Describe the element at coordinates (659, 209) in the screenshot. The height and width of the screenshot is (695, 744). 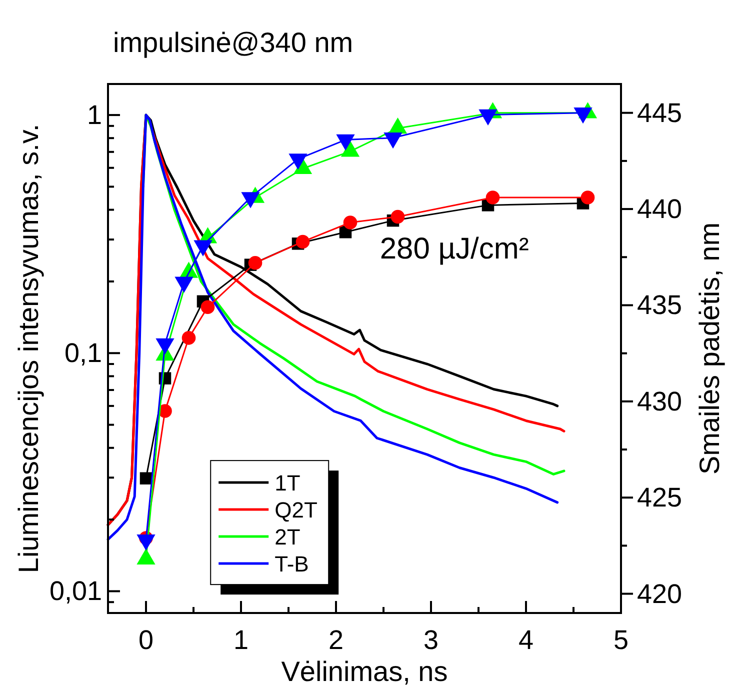
I see `y2-tick-label: 440` at that location.